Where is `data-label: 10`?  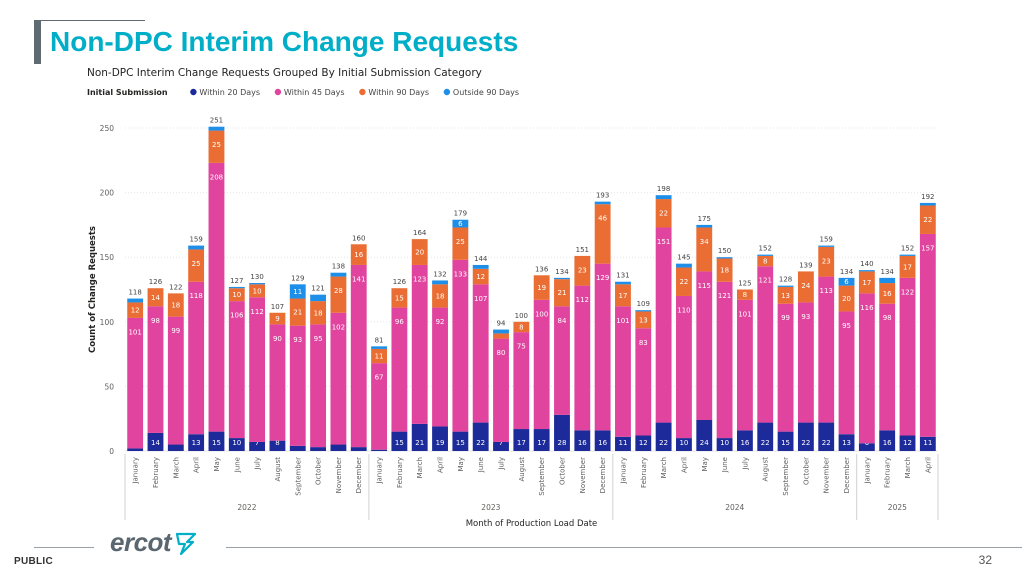
data-label: 10 is located at coordinates (683, 443).